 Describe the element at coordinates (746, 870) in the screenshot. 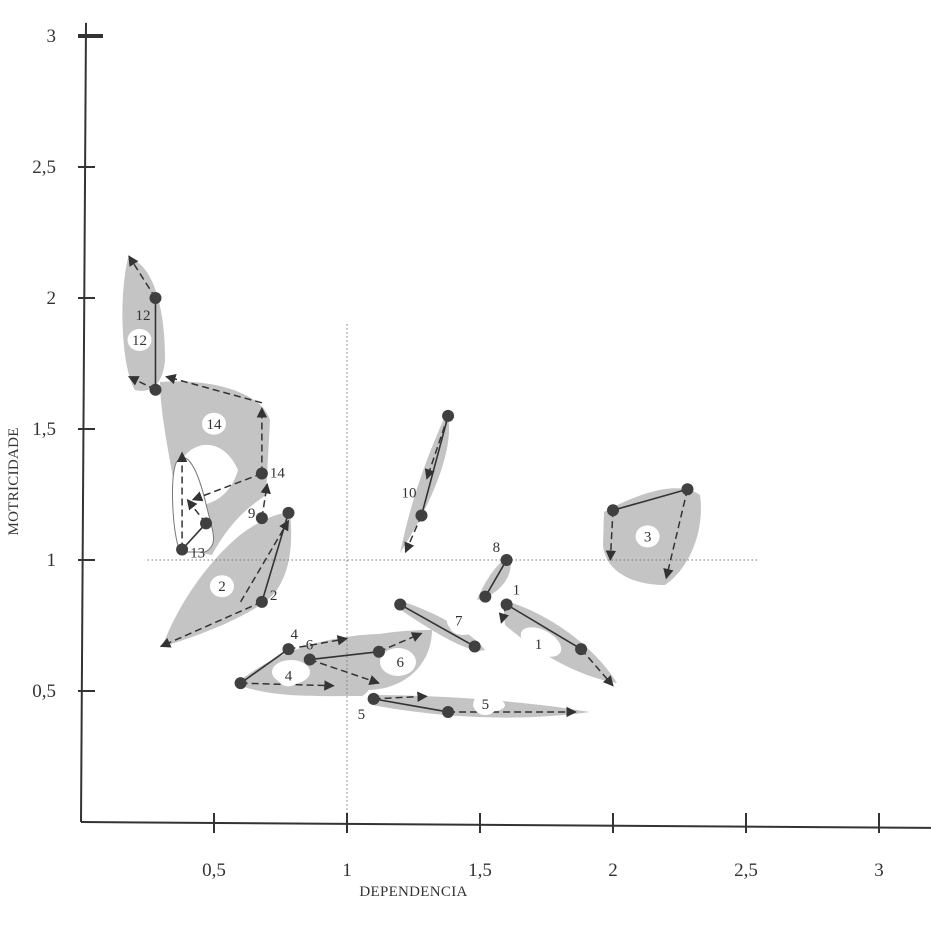

I see `x-tick-label: 2,5` at that location.